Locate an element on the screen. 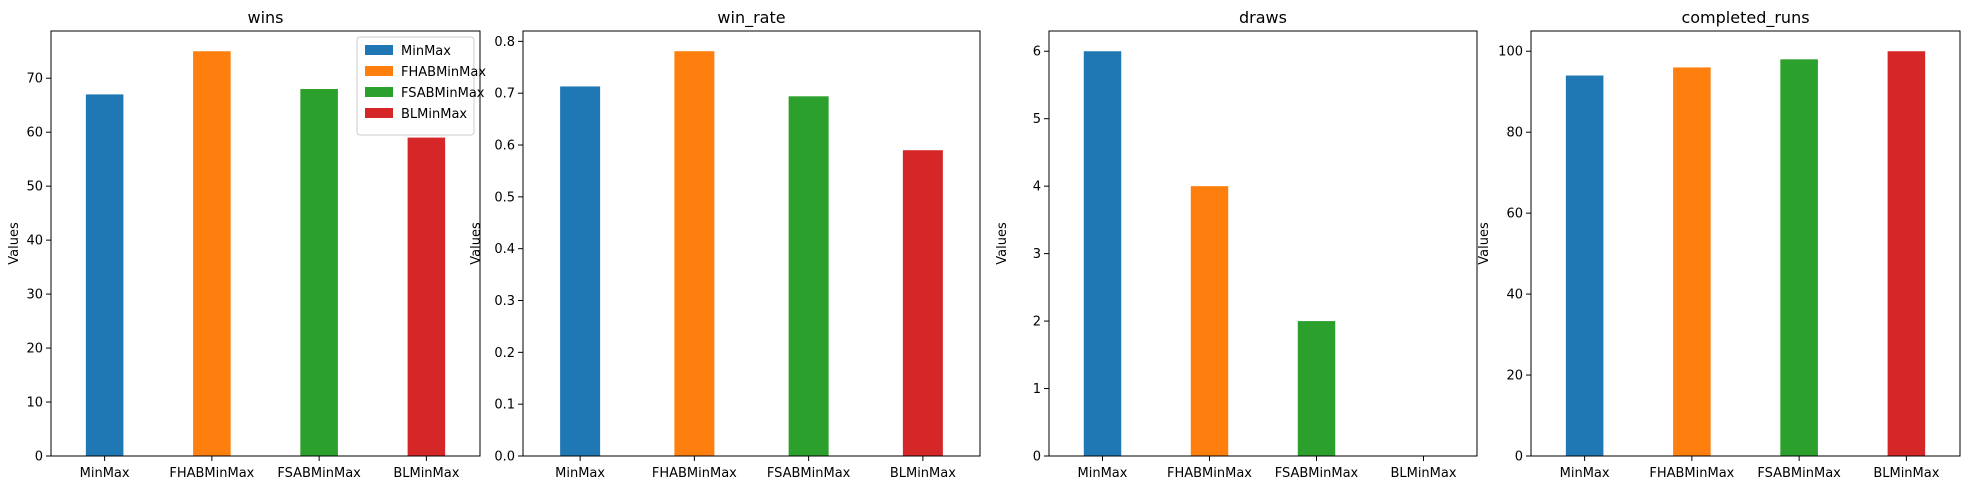  y-tick-label: 0.8 is located at coordinates (504, 42).